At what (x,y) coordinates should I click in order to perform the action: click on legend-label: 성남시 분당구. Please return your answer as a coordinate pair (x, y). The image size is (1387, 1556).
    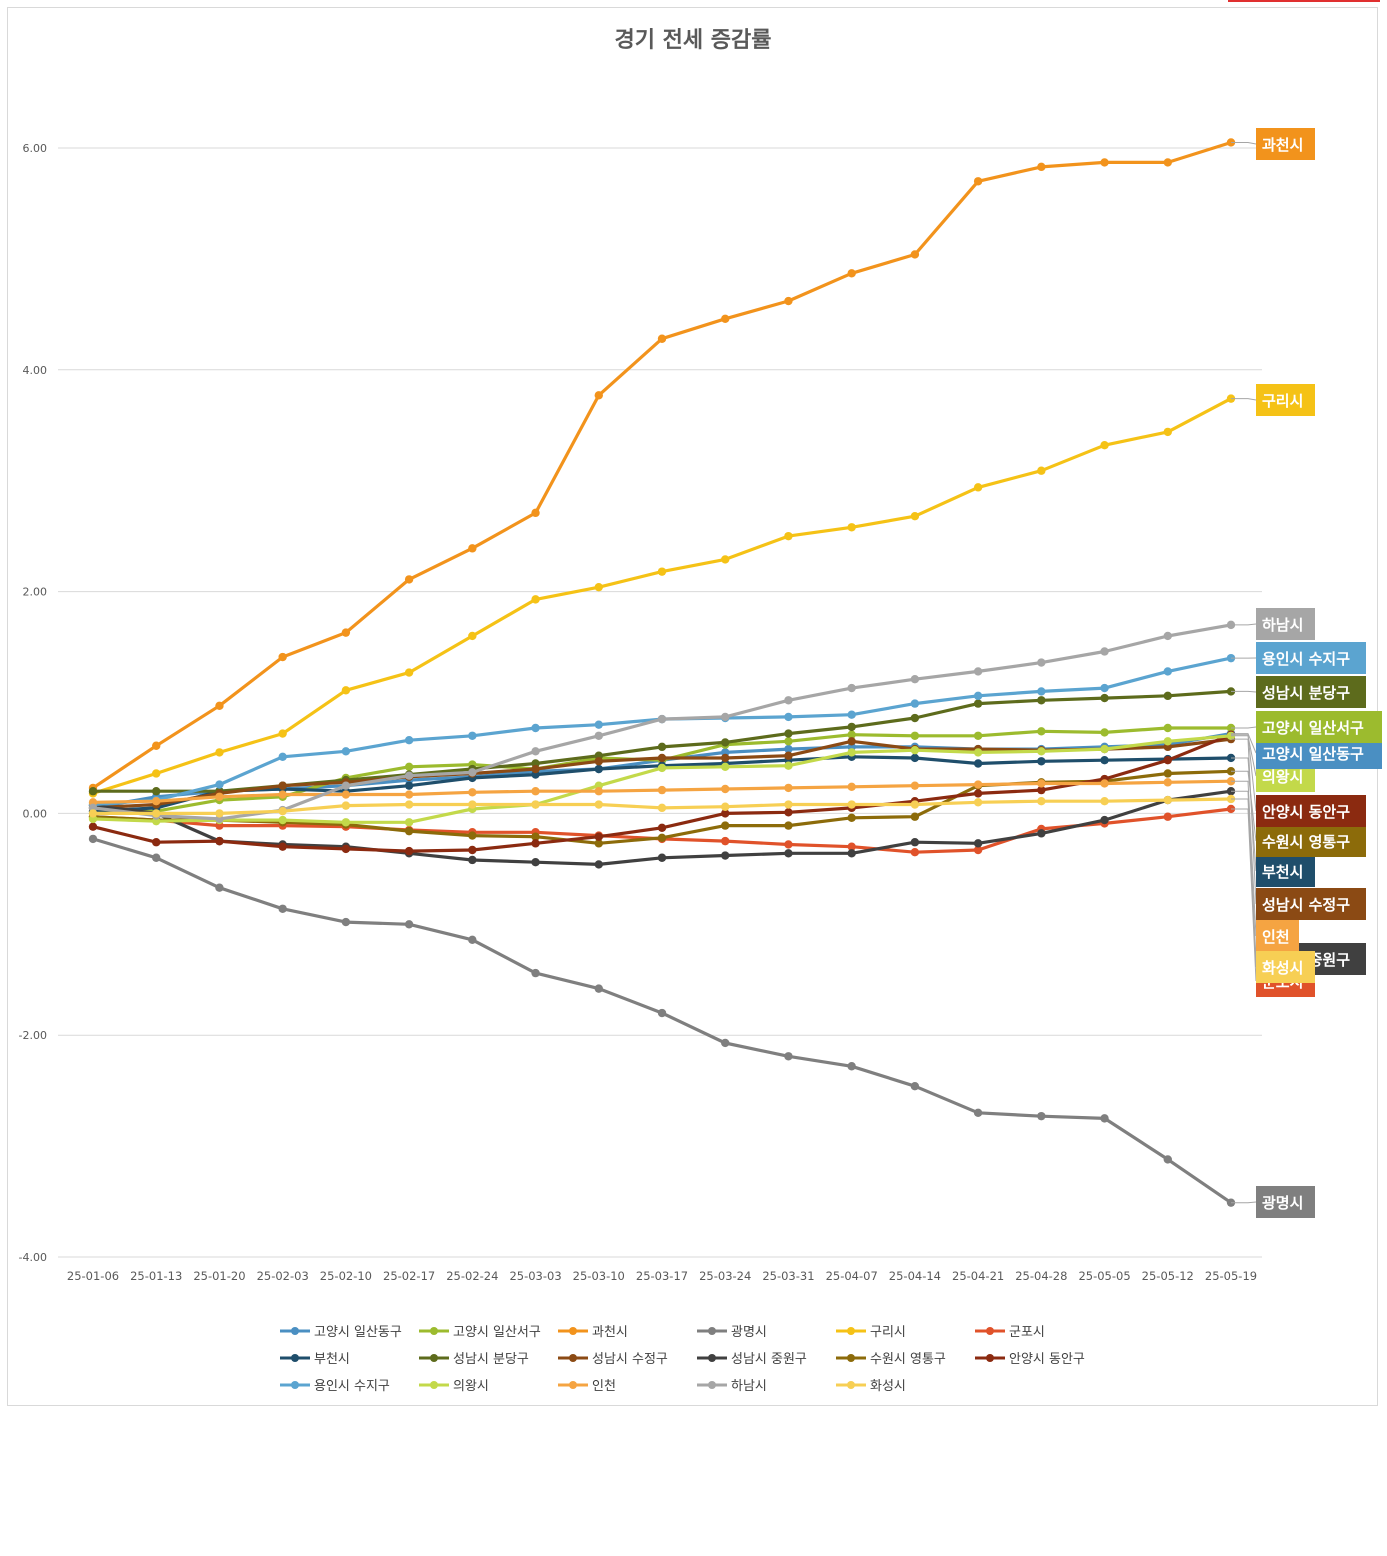
    Looking at the image, I should click on (491, 1359).